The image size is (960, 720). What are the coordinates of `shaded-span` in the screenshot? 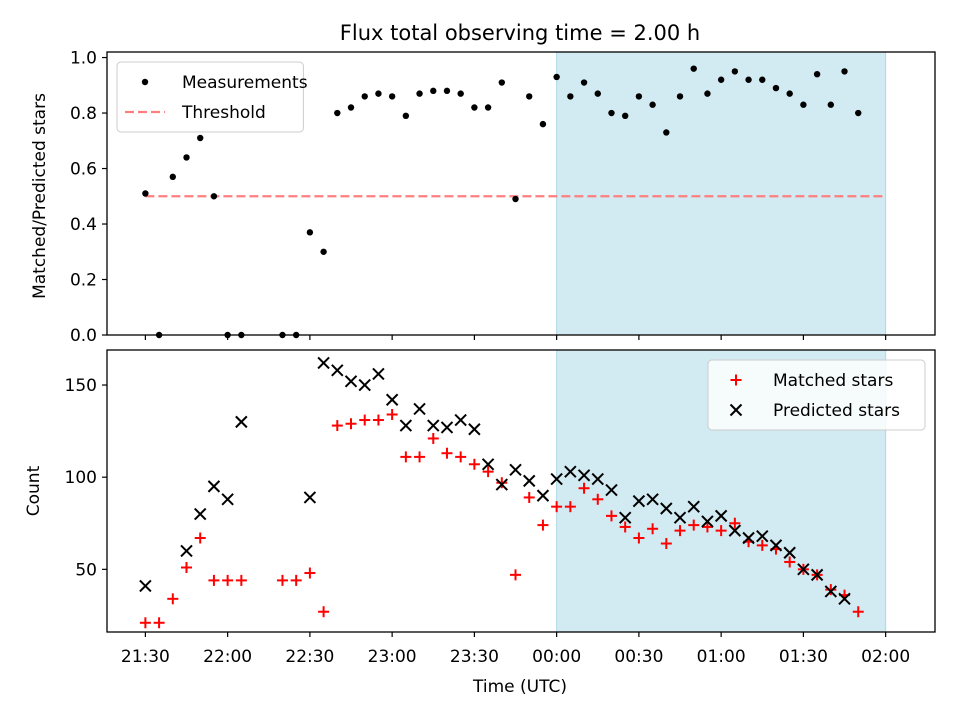 It's located at (721, 193).